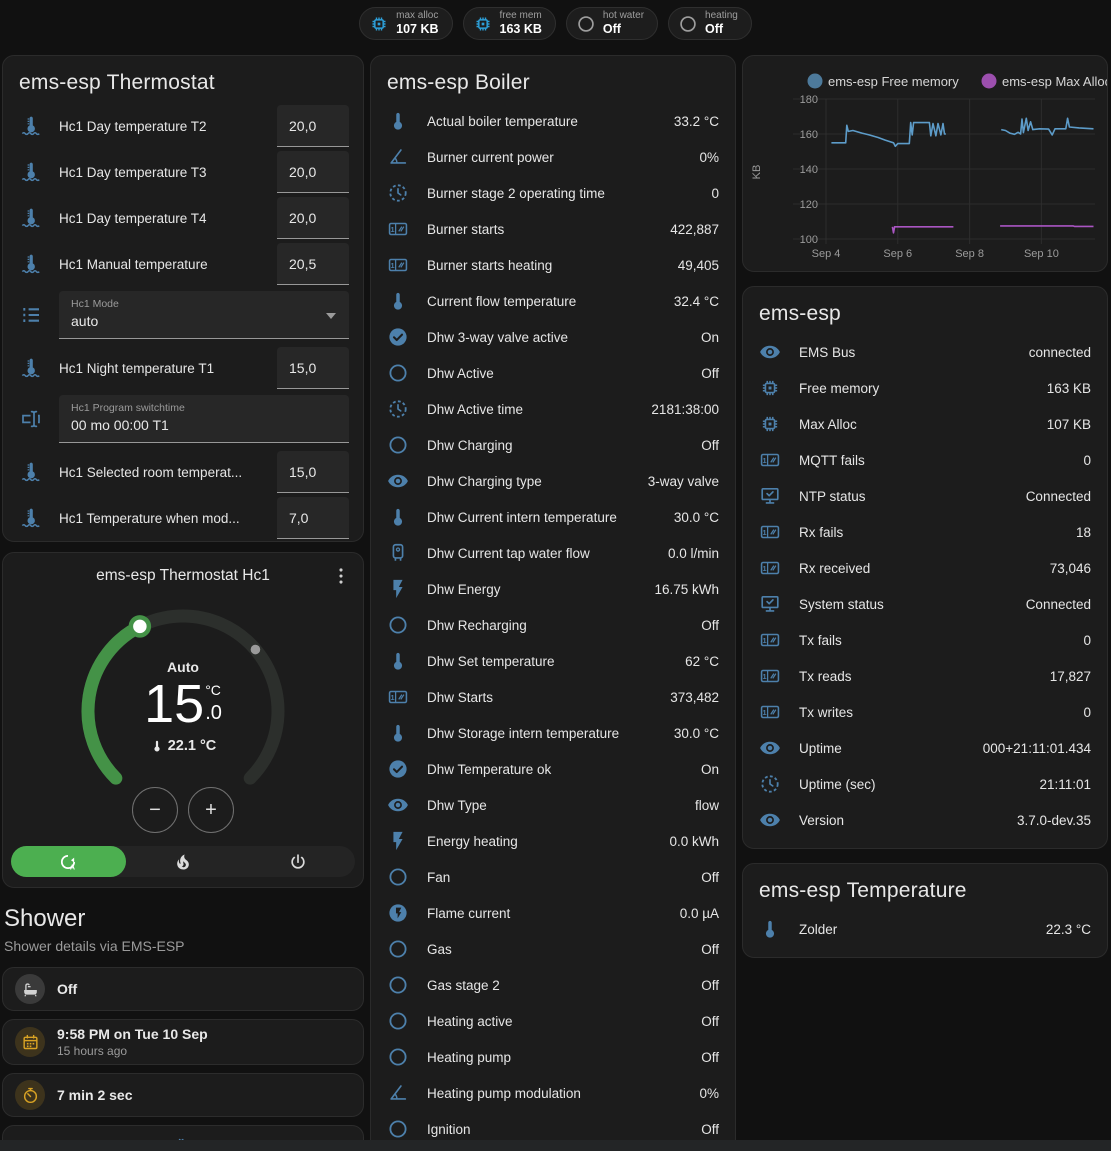 Image resolution: width=1111 pixels, height=1151 pixels. What do you see at coordinates (925, 496) in the screenshot?
I see `entity-row: NTP status Connected` at bounding box center [925, 496].